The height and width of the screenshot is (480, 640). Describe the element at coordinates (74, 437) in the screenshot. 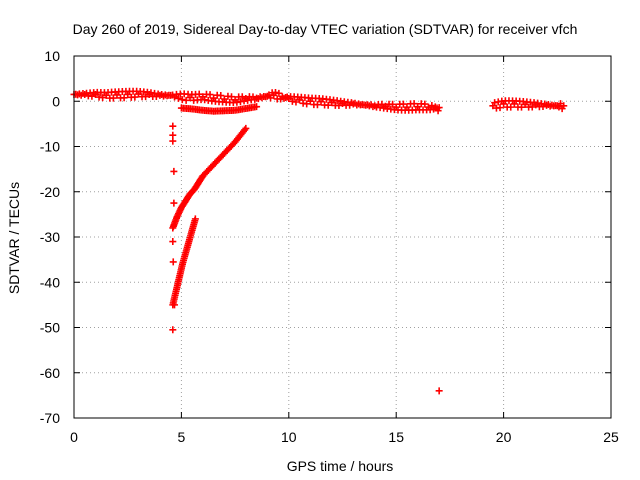

I see `x-tick-label: 0` at that location.